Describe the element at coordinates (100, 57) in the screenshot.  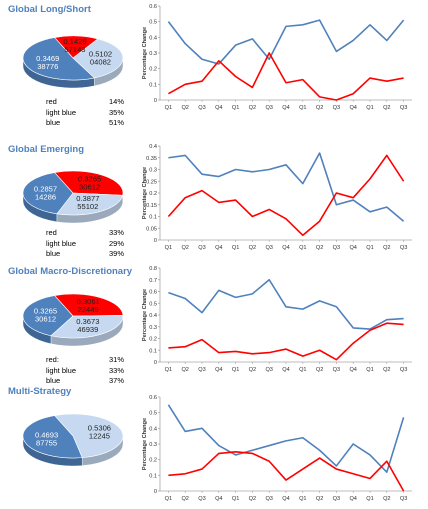
I see `pie-slice-label: 0.5102 04082` at that location.